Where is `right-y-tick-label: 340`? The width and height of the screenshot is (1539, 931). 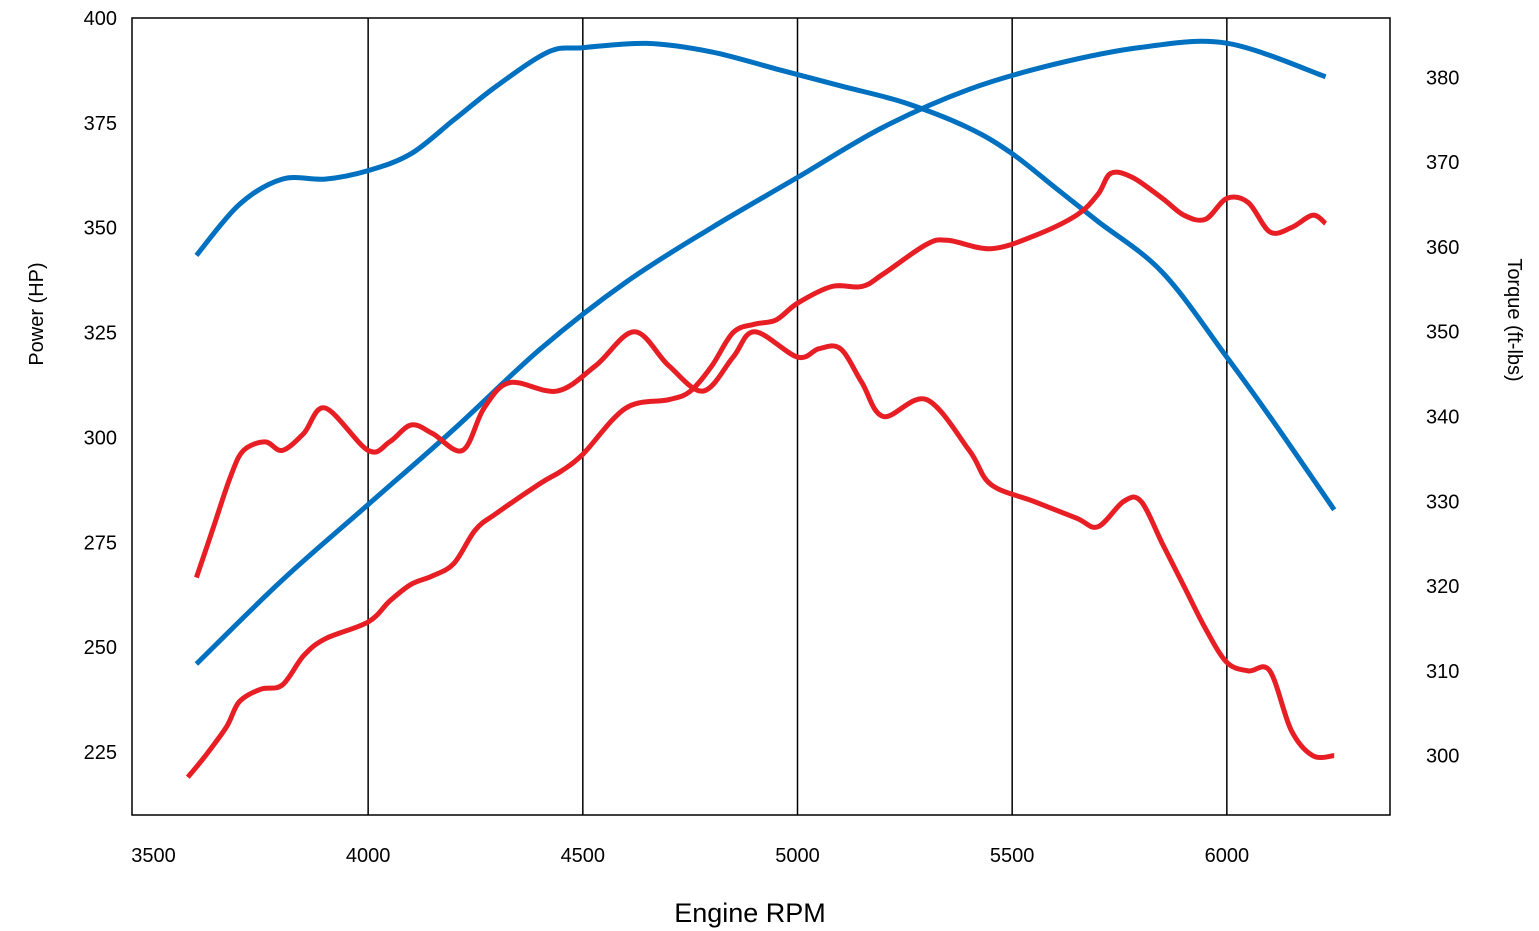
right-y-tick-label: 340 is located at coordinates (1442, 418).